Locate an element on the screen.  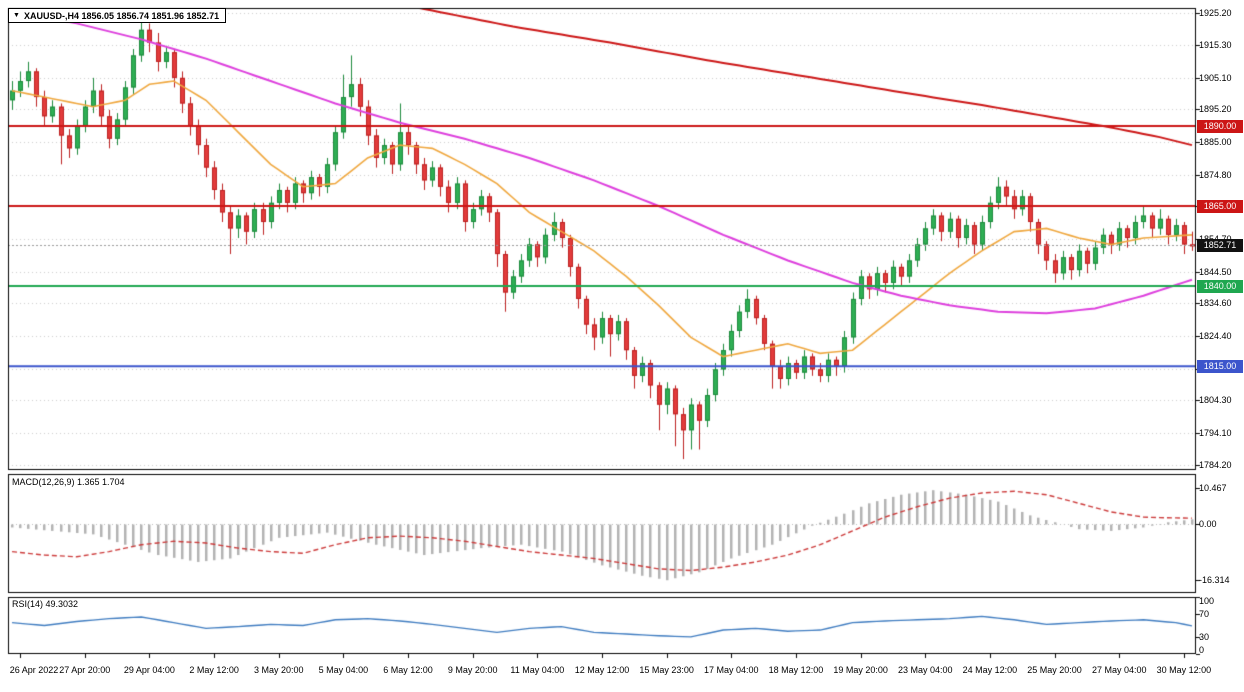
rsi-tick-label: 30 is located at coordinates (1204, 636).